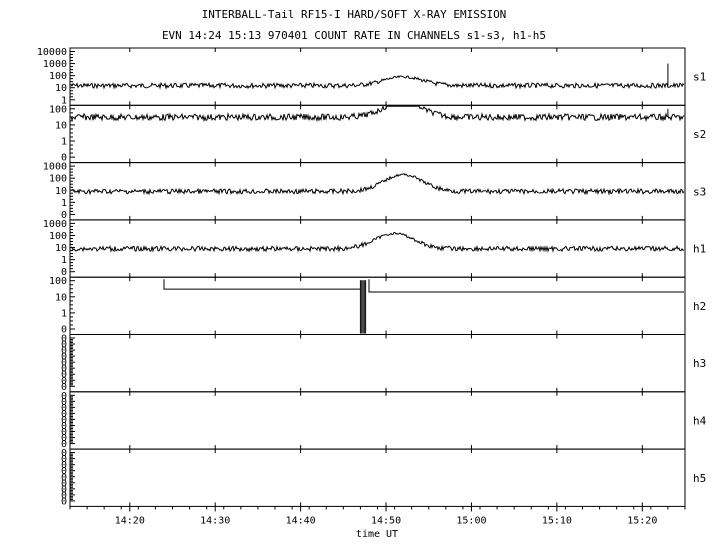 The image size is (720, 550). I want to click on series-s2, so click(377, 114).